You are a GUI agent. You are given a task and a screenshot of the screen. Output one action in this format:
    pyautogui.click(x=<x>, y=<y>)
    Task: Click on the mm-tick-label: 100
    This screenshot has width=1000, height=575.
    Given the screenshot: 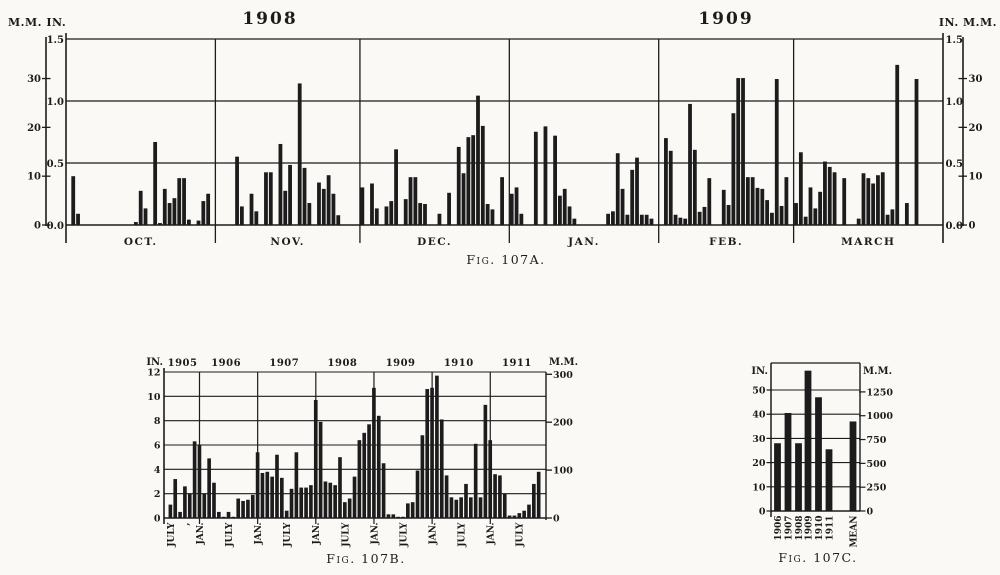 What is the action you would take?
    pyautogui.click(x=563, y=471)
    